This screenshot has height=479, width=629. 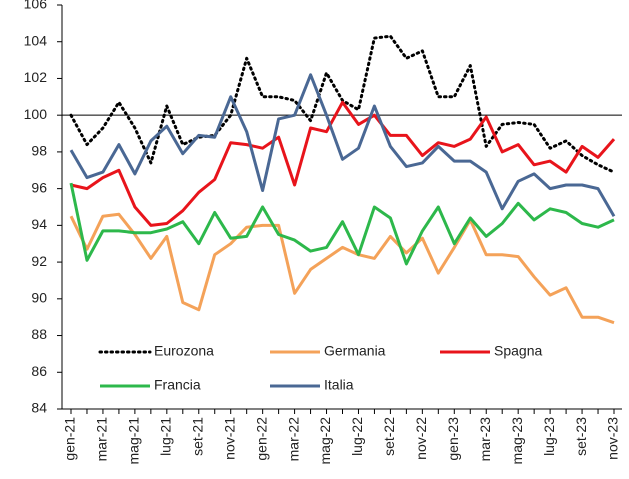 I want to click on x-tick-label: mag-21, so click(x=134, y=441).